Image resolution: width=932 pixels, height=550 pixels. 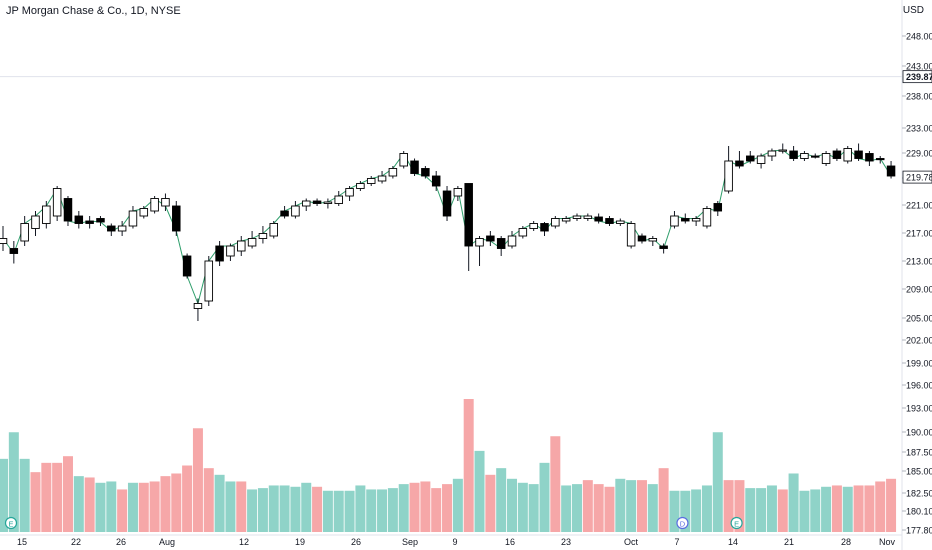 What do you see at coordinates (919, 37) in the screenshot?
I see `price-tick-label: 248.00` at bounding box center [919, 37].